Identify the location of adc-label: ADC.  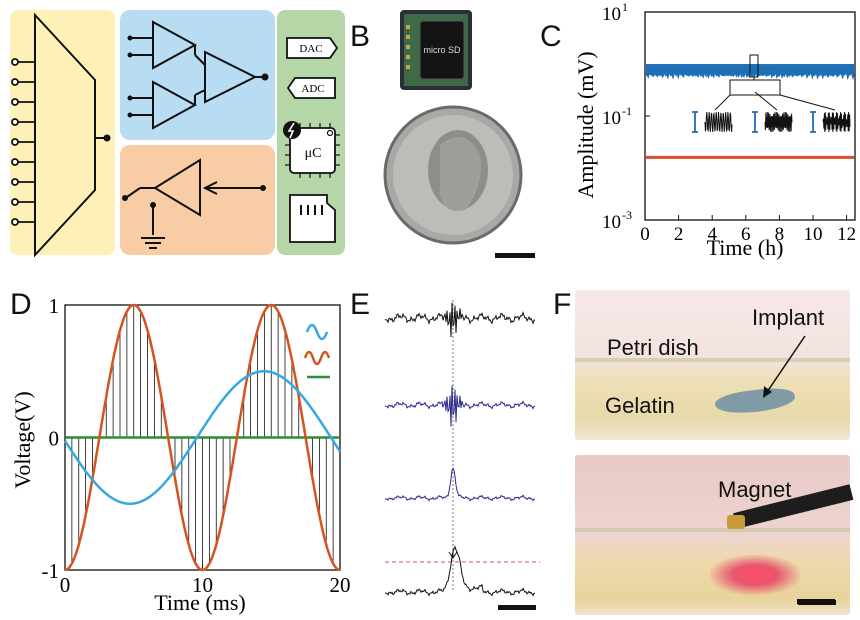
(312, 89).